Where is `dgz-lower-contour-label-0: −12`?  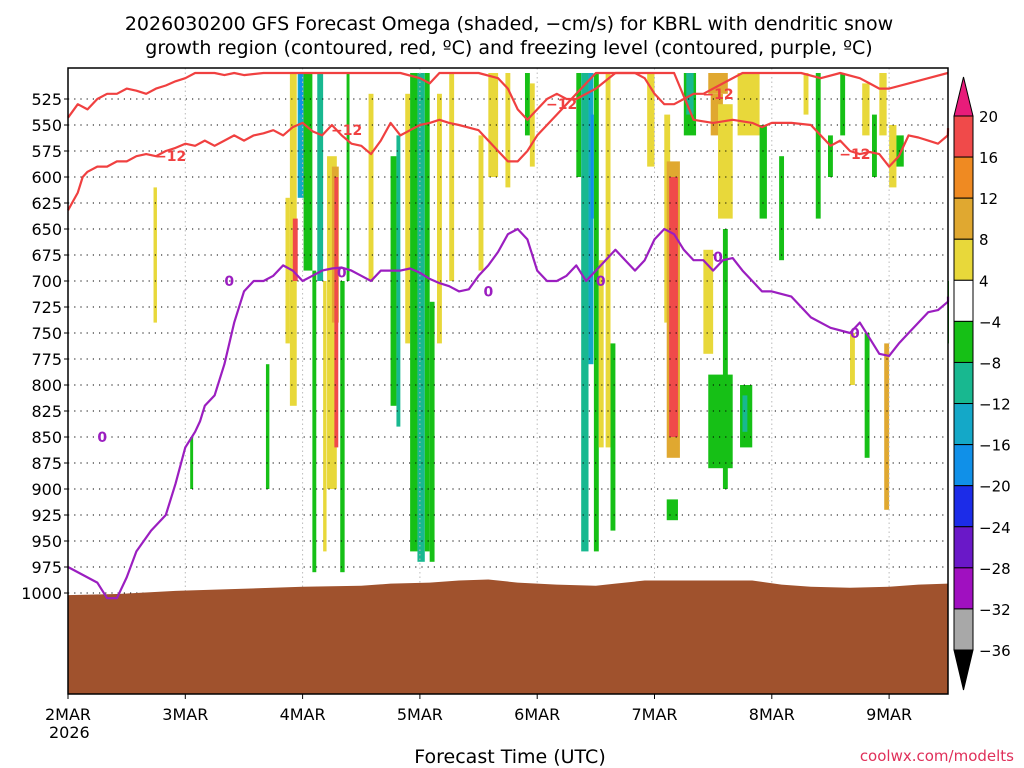
dgz-lower-contour-label-0: −12 is located at coordinates (170, 157).